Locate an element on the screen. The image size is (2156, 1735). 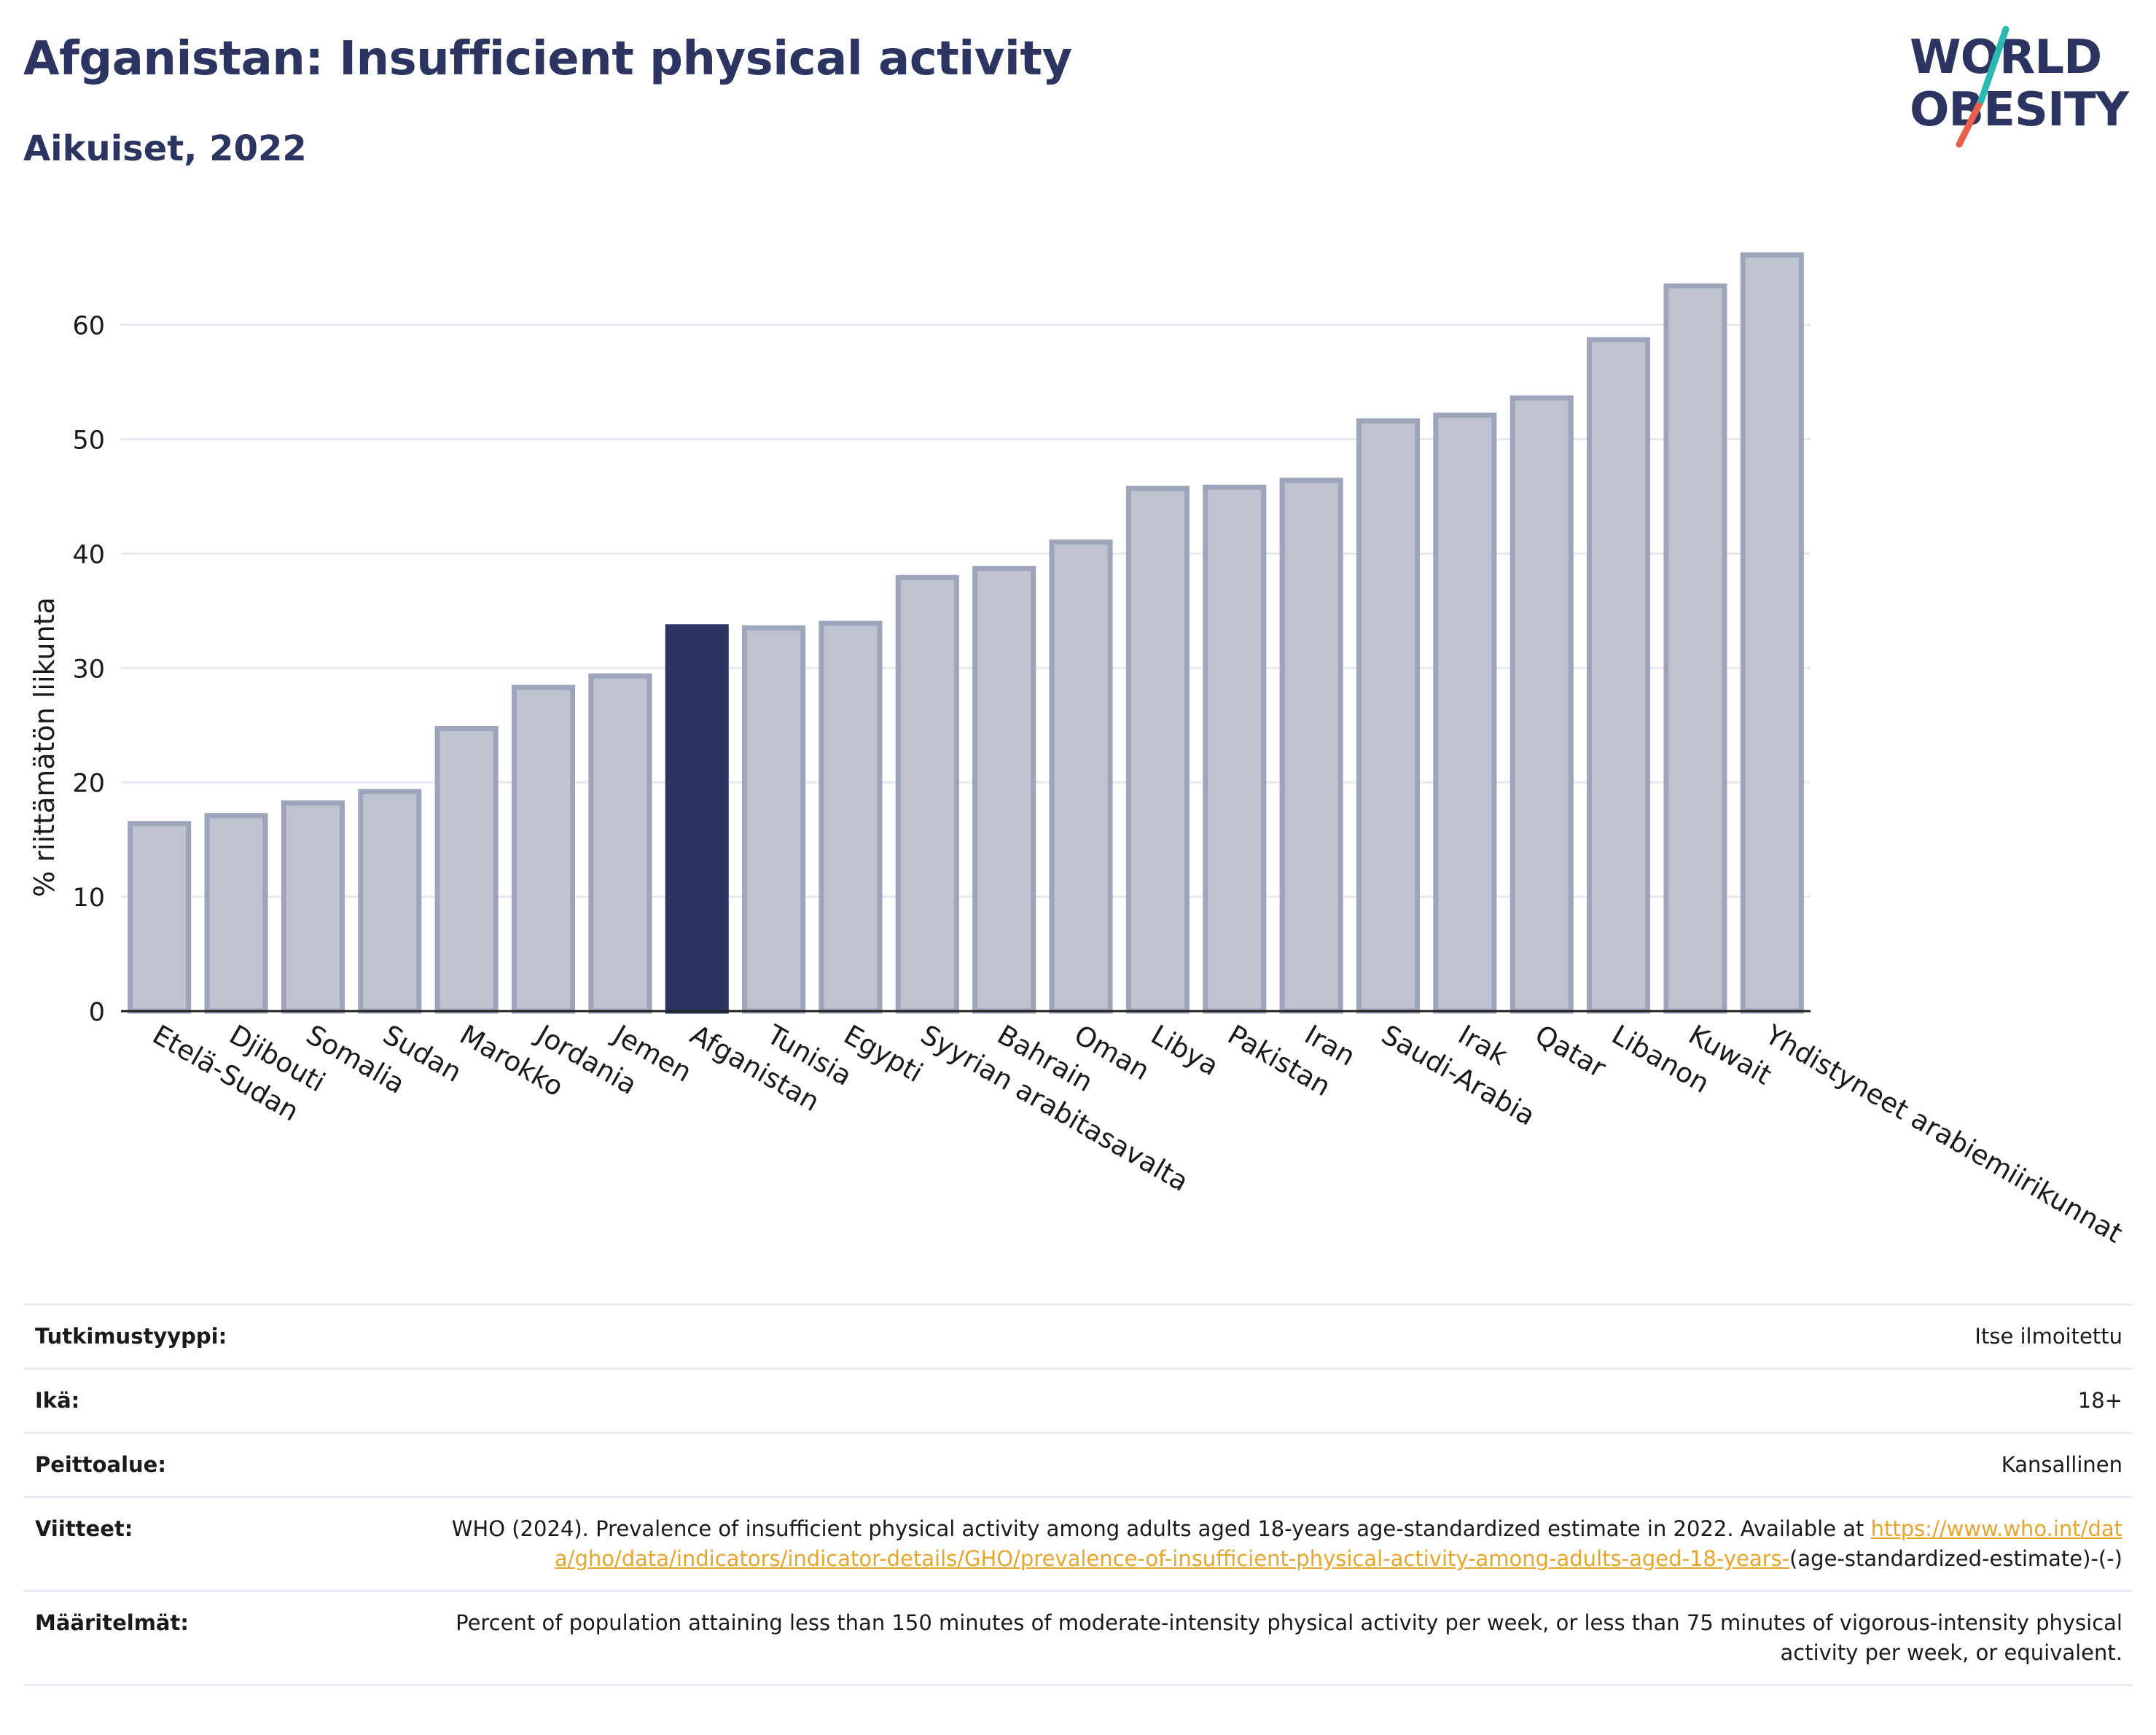
svg-text: OBESITY is located at coordinates (2019, 110).